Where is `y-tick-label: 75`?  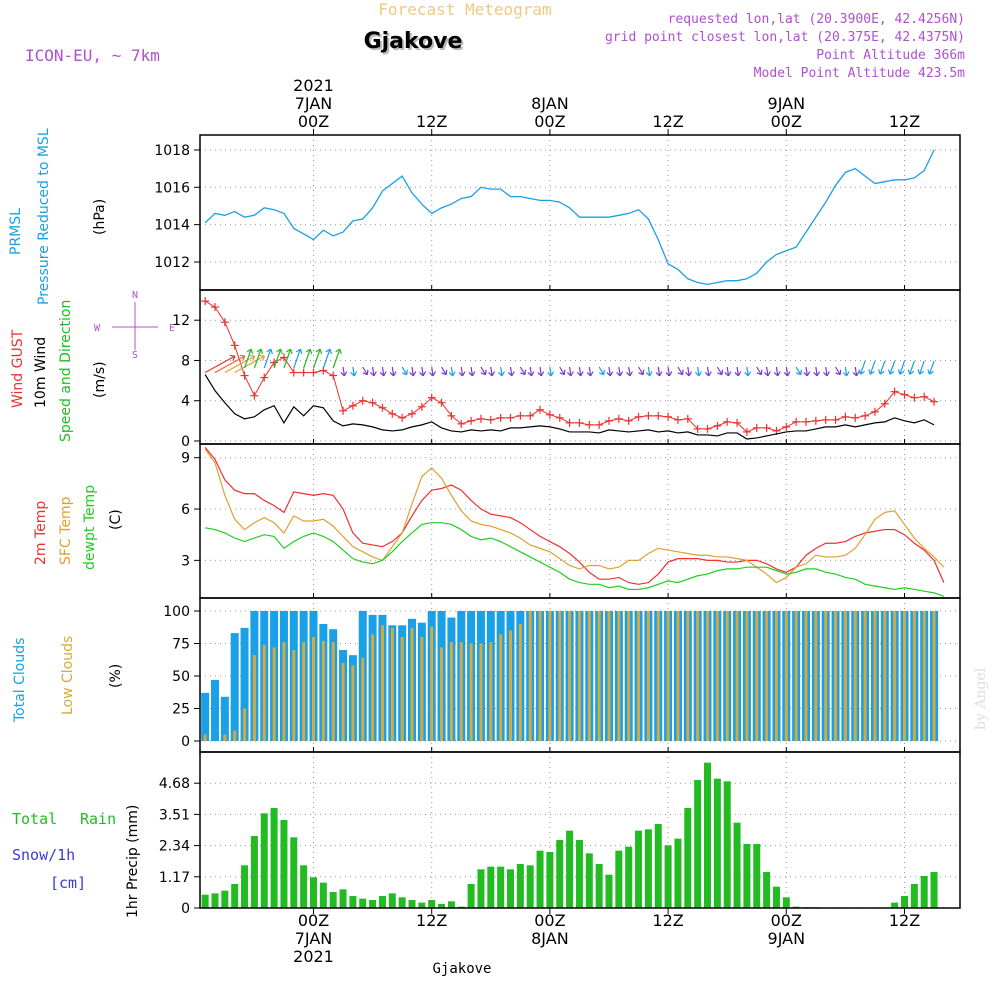 y-tick-label: 75 is located at coordinates (181, 645).